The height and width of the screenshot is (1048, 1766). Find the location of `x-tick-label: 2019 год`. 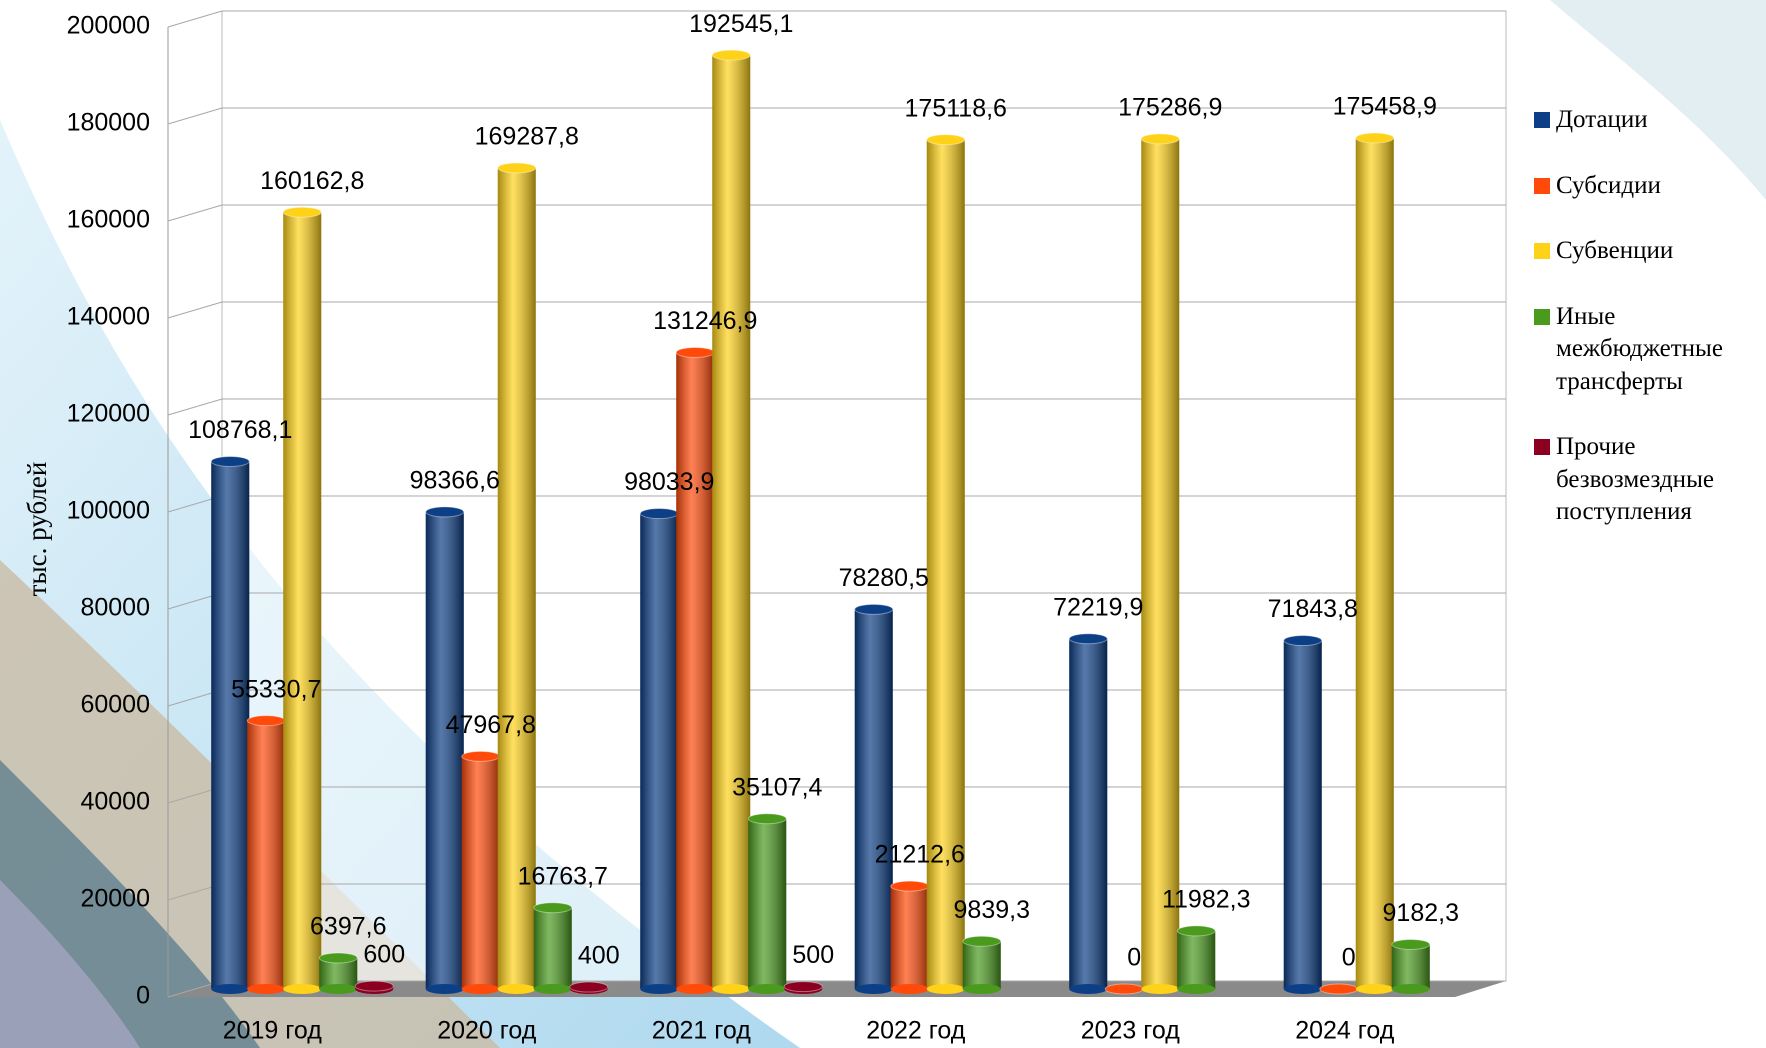

x-tick-label: 2019 год is located at coordinates (272, 1031).